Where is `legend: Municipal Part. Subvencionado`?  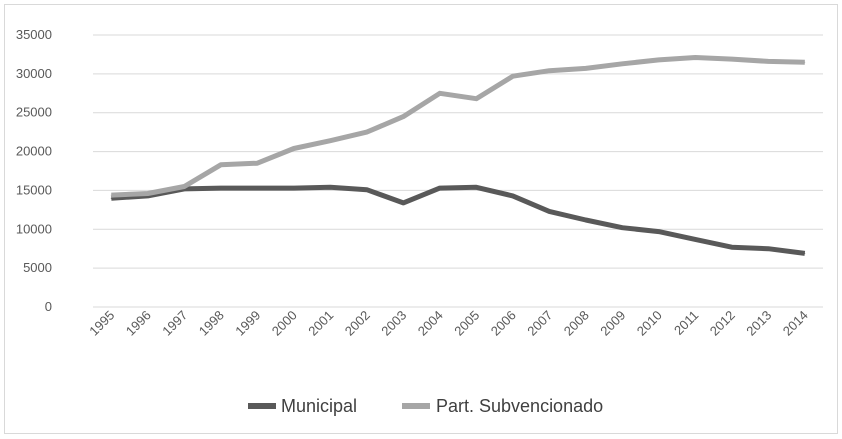 legend: Municipal Part. Subvencionado is located at coordinates (425, 406).